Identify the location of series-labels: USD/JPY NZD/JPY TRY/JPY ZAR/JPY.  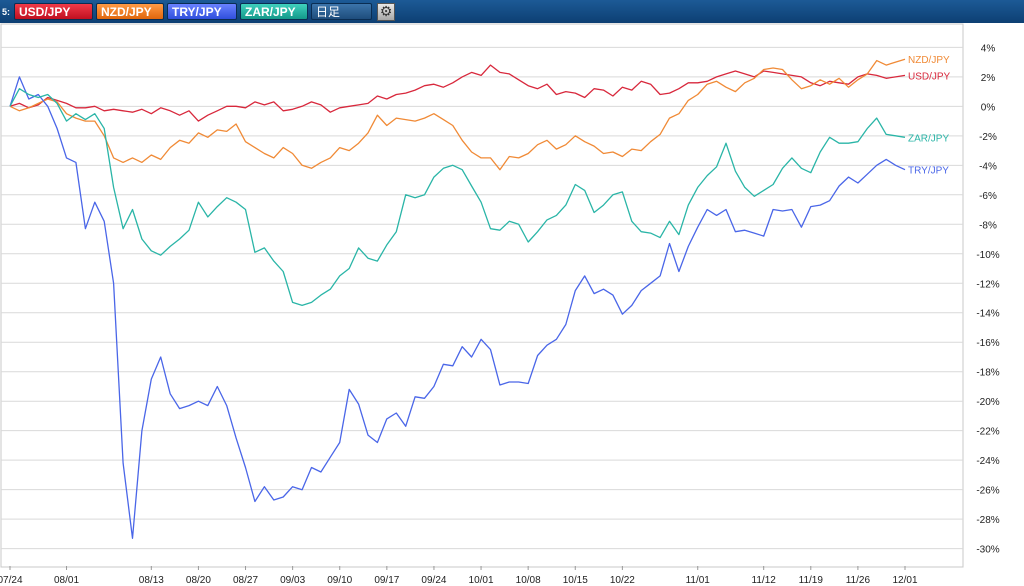
(929, 116).